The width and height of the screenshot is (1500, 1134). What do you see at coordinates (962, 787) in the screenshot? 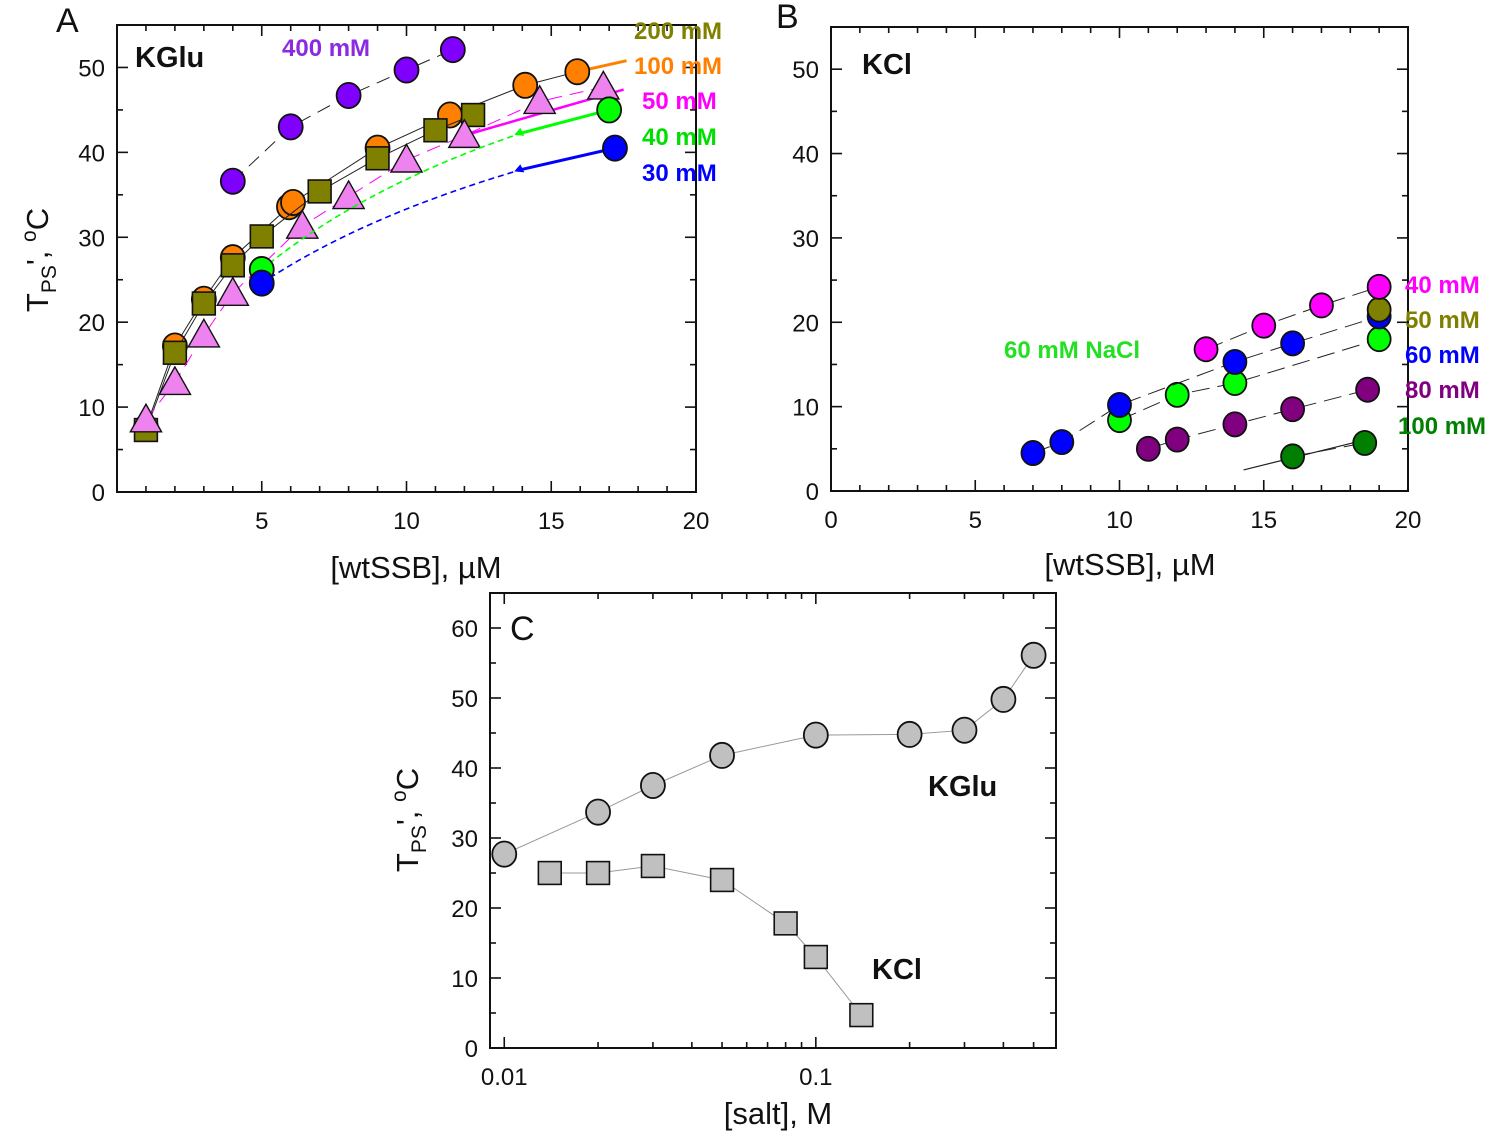
I see `series-label: KGlu` at bounding box center [962, 787].